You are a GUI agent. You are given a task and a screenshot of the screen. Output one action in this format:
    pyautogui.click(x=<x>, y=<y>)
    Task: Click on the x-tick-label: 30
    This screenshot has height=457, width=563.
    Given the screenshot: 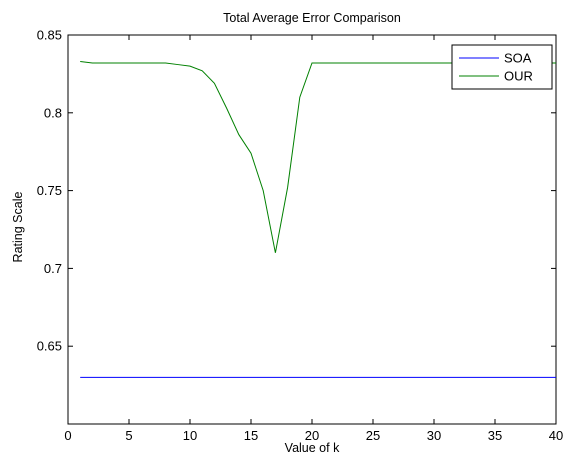 What is the action you would take?
    pyautogui.click(x=434, y=435)
    